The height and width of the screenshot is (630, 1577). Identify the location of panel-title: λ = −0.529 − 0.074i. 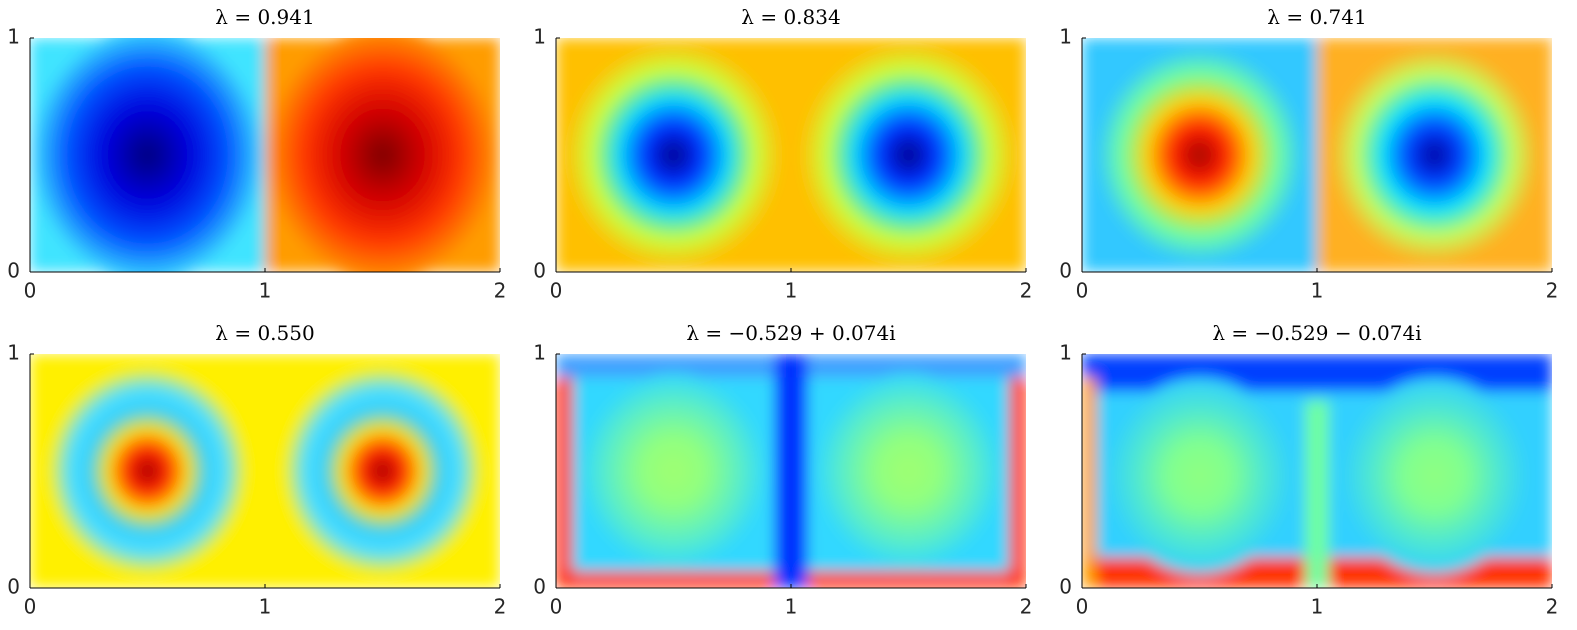
(1316, 333).